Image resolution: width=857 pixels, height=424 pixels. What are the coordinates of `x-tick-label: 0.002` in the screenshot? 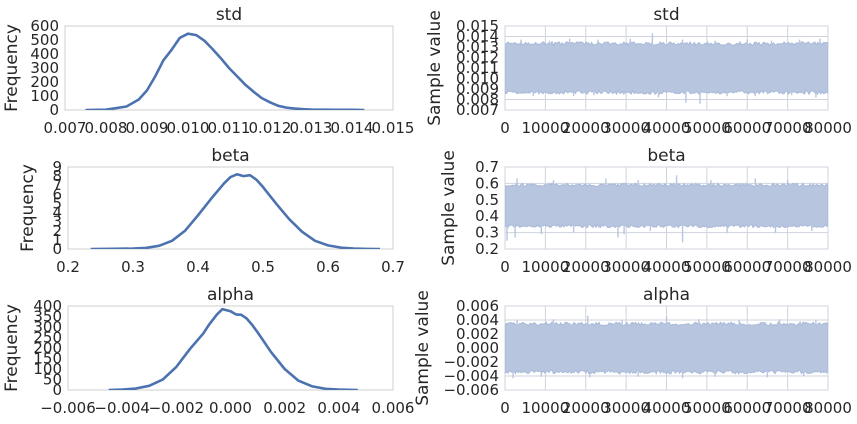 It's located at (284, 408).